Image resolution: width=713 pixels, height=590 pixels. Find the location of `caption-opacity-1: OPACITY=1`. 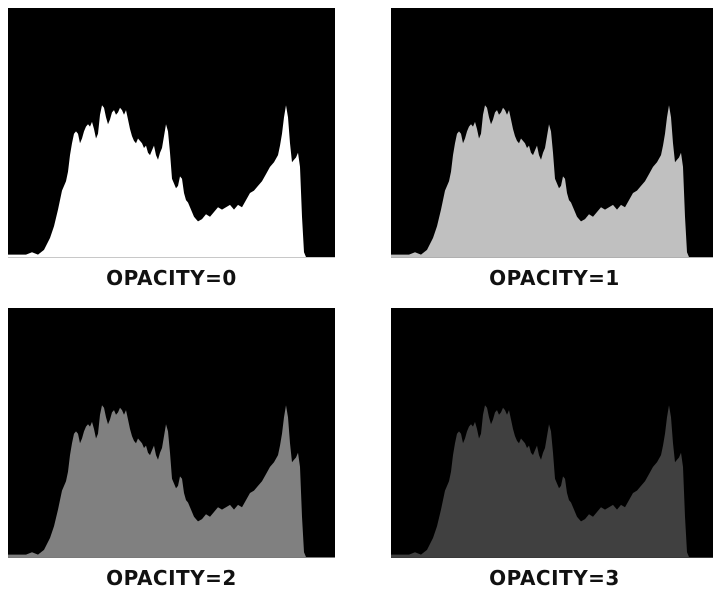

caption-opacity-1: OPACITY=1 is located at coordinates (554, 278).